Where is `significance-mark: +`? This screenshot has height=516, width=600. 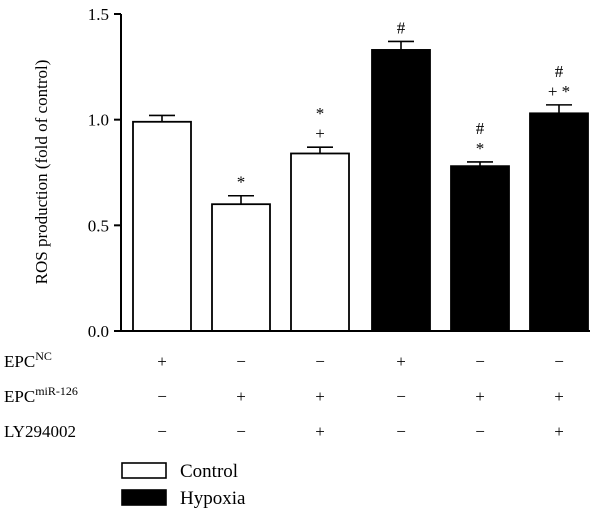 significance-mark: + is located at coordinates (320, 133).